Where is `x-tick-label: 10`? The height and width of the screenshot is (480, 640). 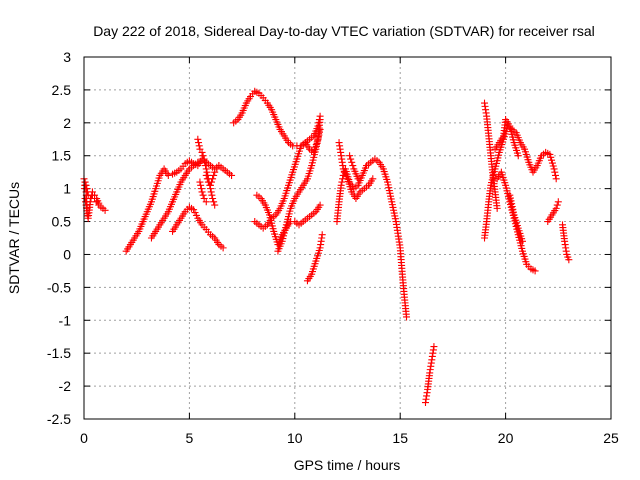 x-tick-label: 10 is located at coordinates (295, 438).